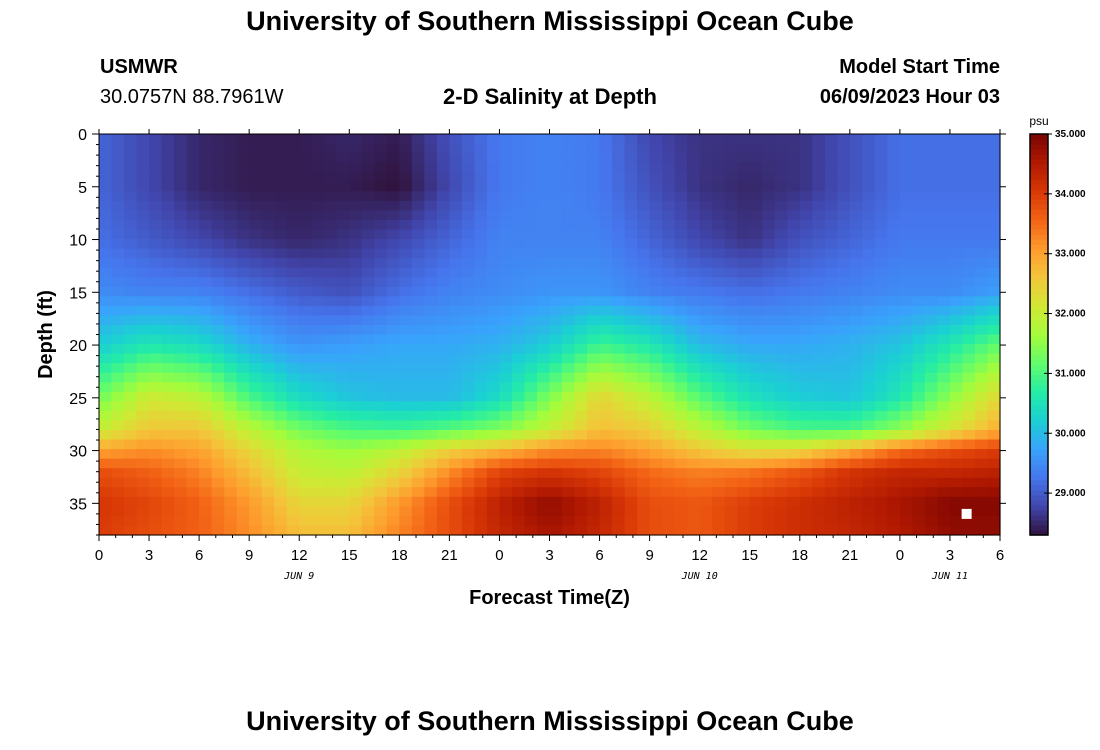  I want to click on colorbar-tick-label: 33.000, so click(1070, 254).